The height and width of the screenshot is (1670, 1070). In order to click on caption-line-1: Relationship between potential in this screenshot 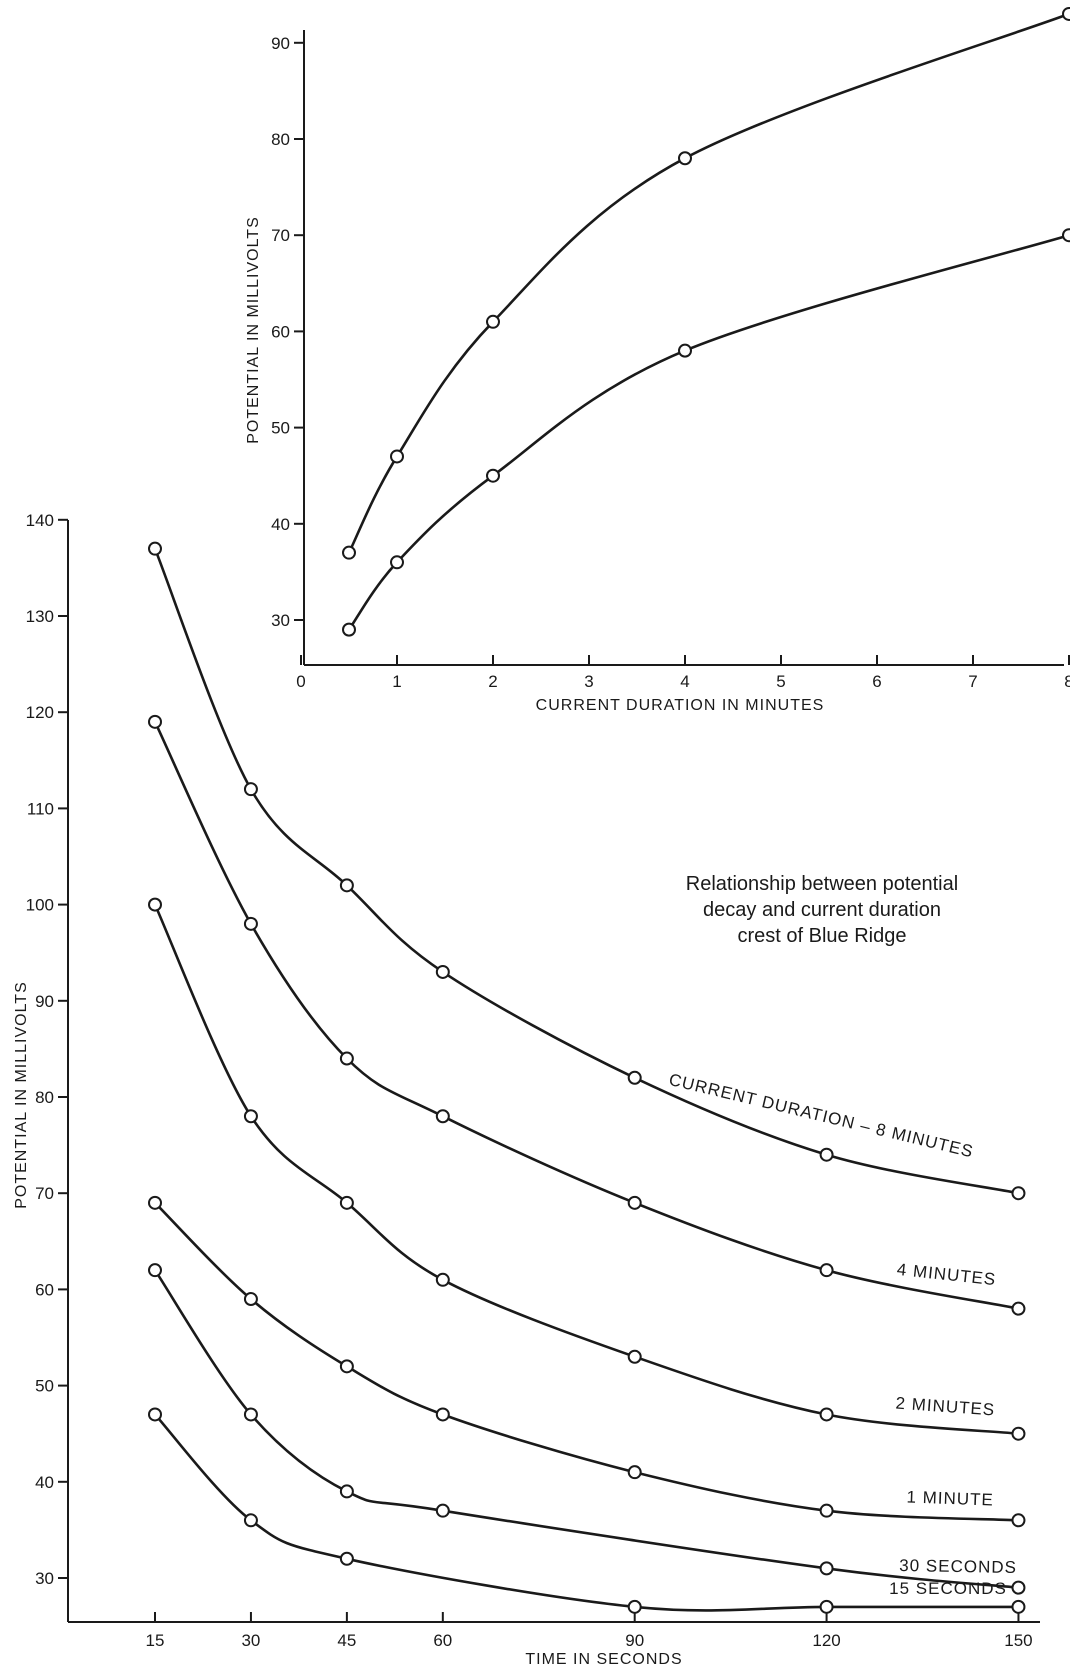, I will do `click(822, 884)`.